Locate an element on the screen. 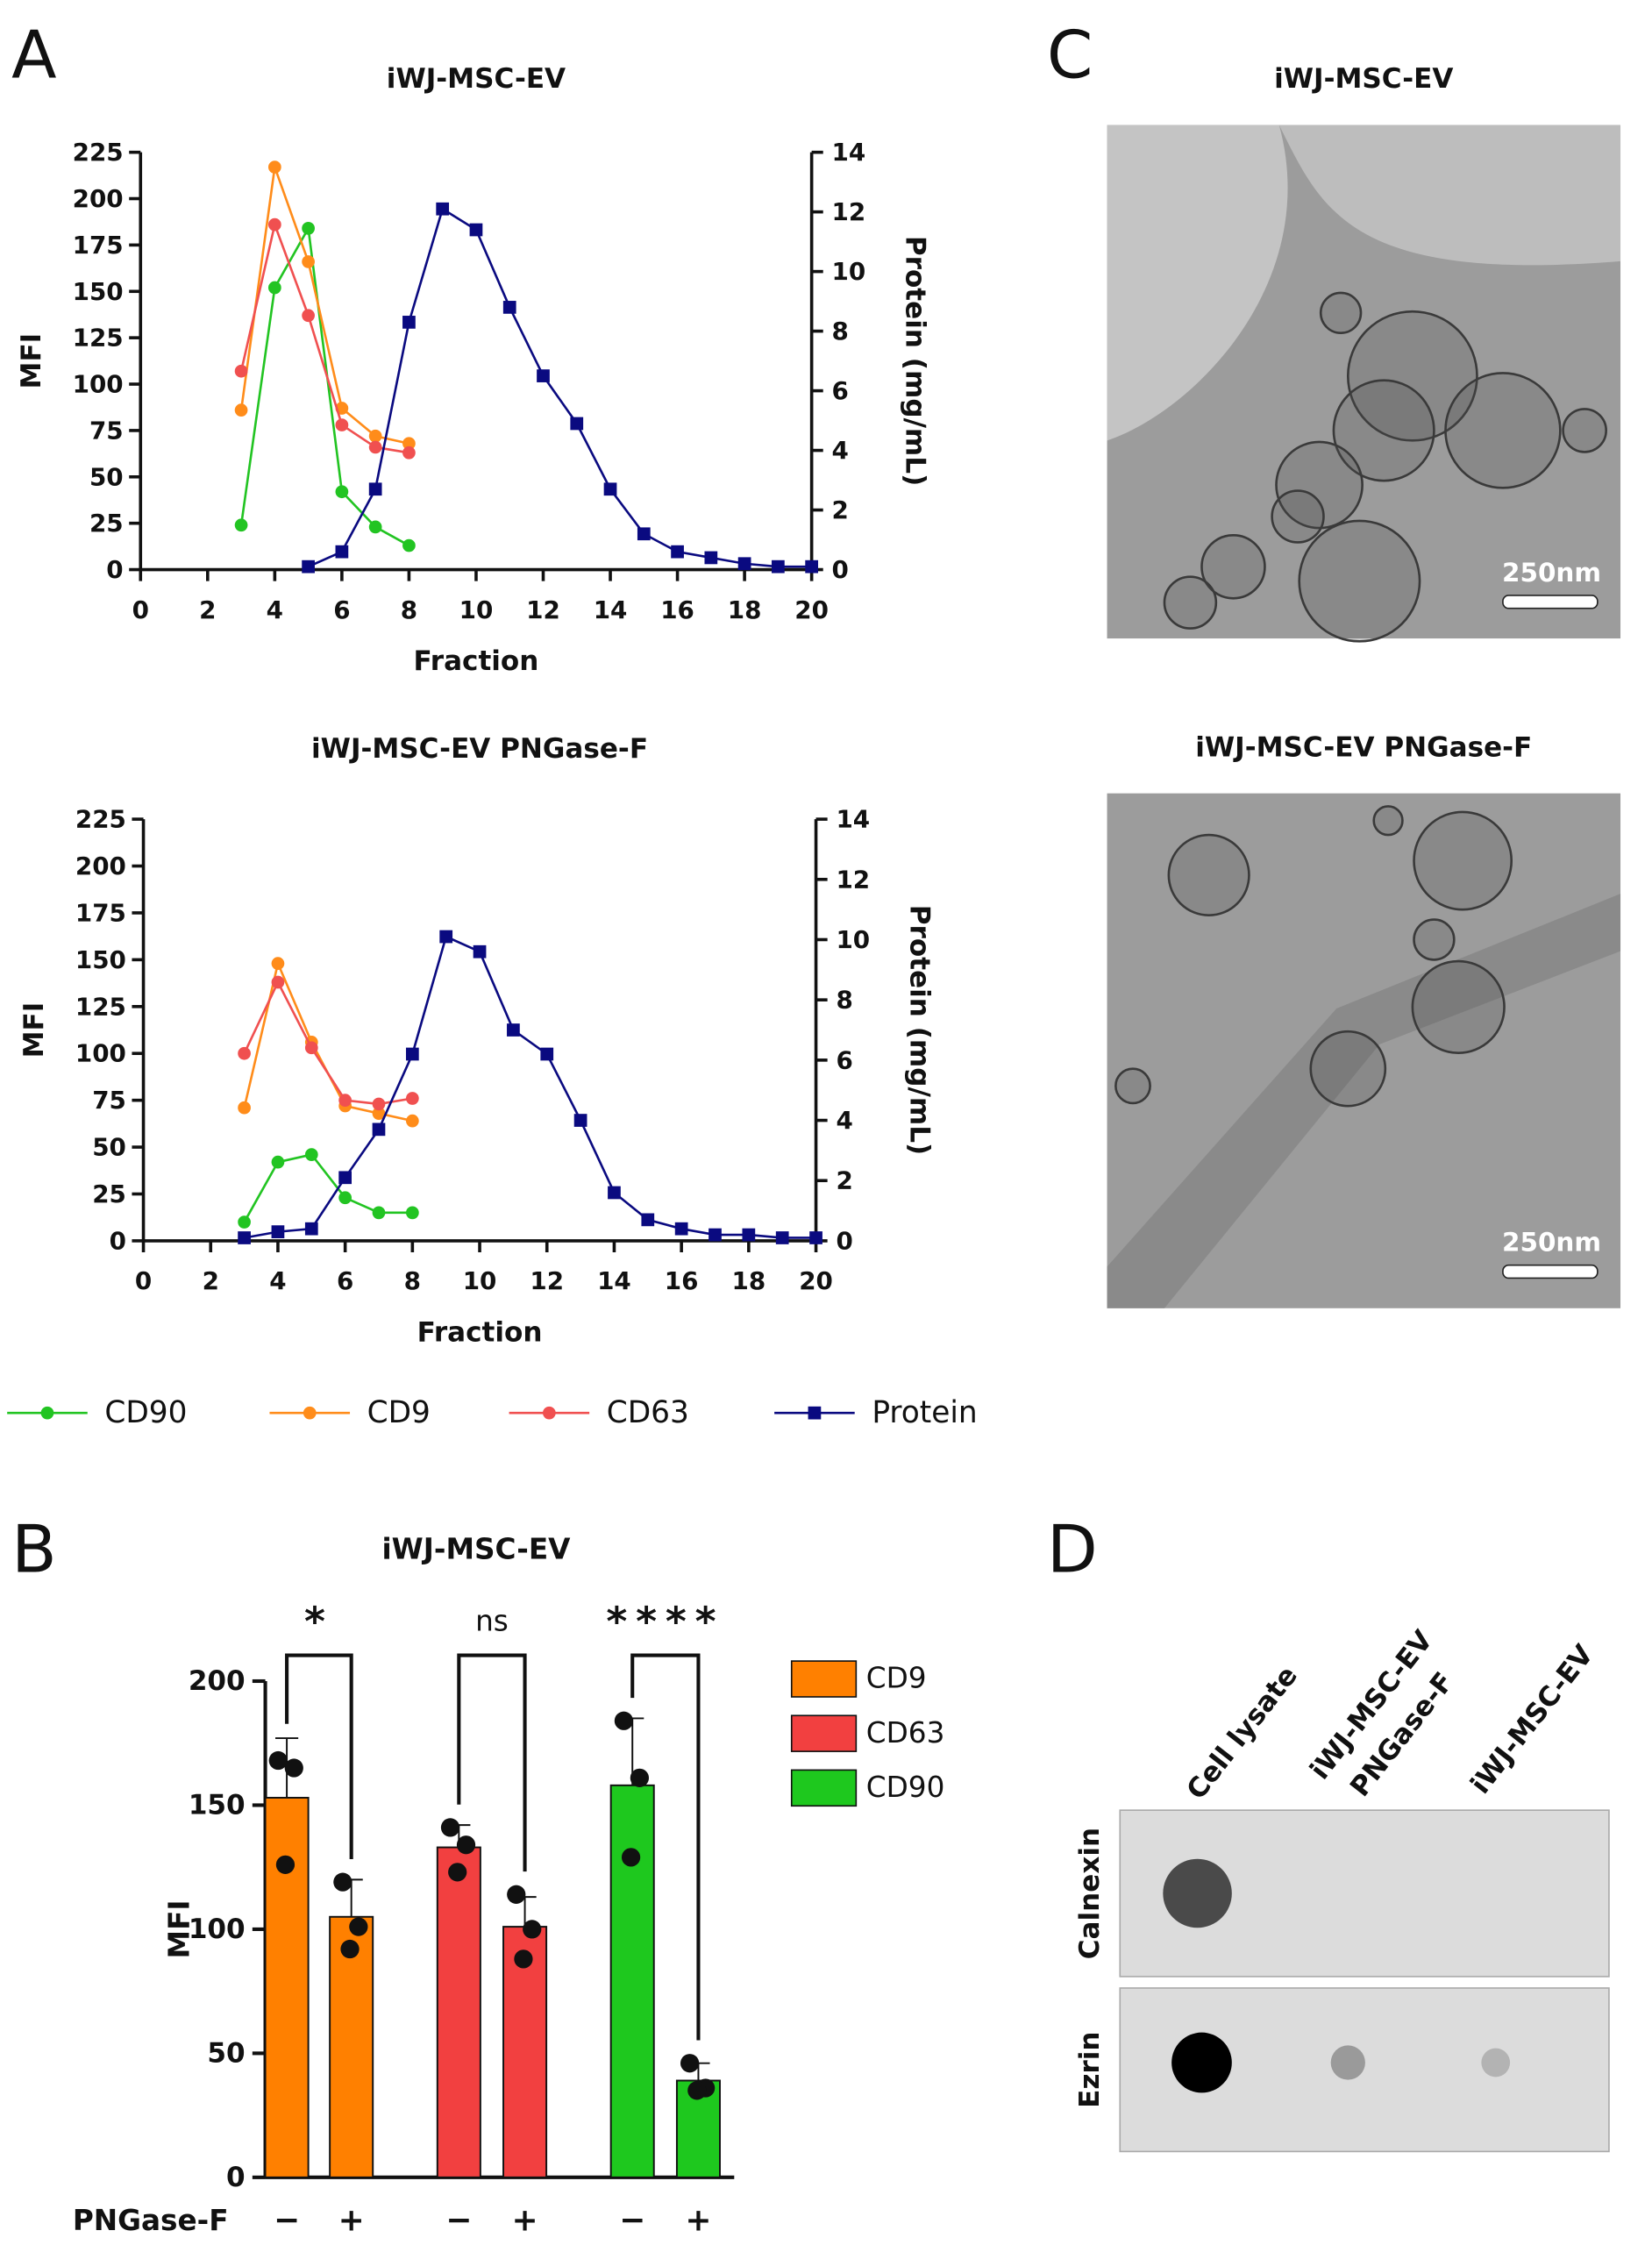 The height and width of the screenshot is (2245, 1652). y2-tick-label: 4 is located at coordinates (840, 450).